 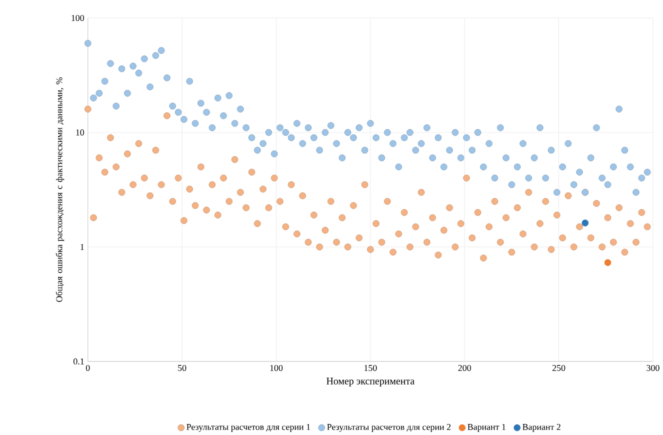 What do you see at coordinates (389, 428) in the screenshot?
I see `legend-label: Результаты расчетов для серии 2` at bounding box center [389, 428].